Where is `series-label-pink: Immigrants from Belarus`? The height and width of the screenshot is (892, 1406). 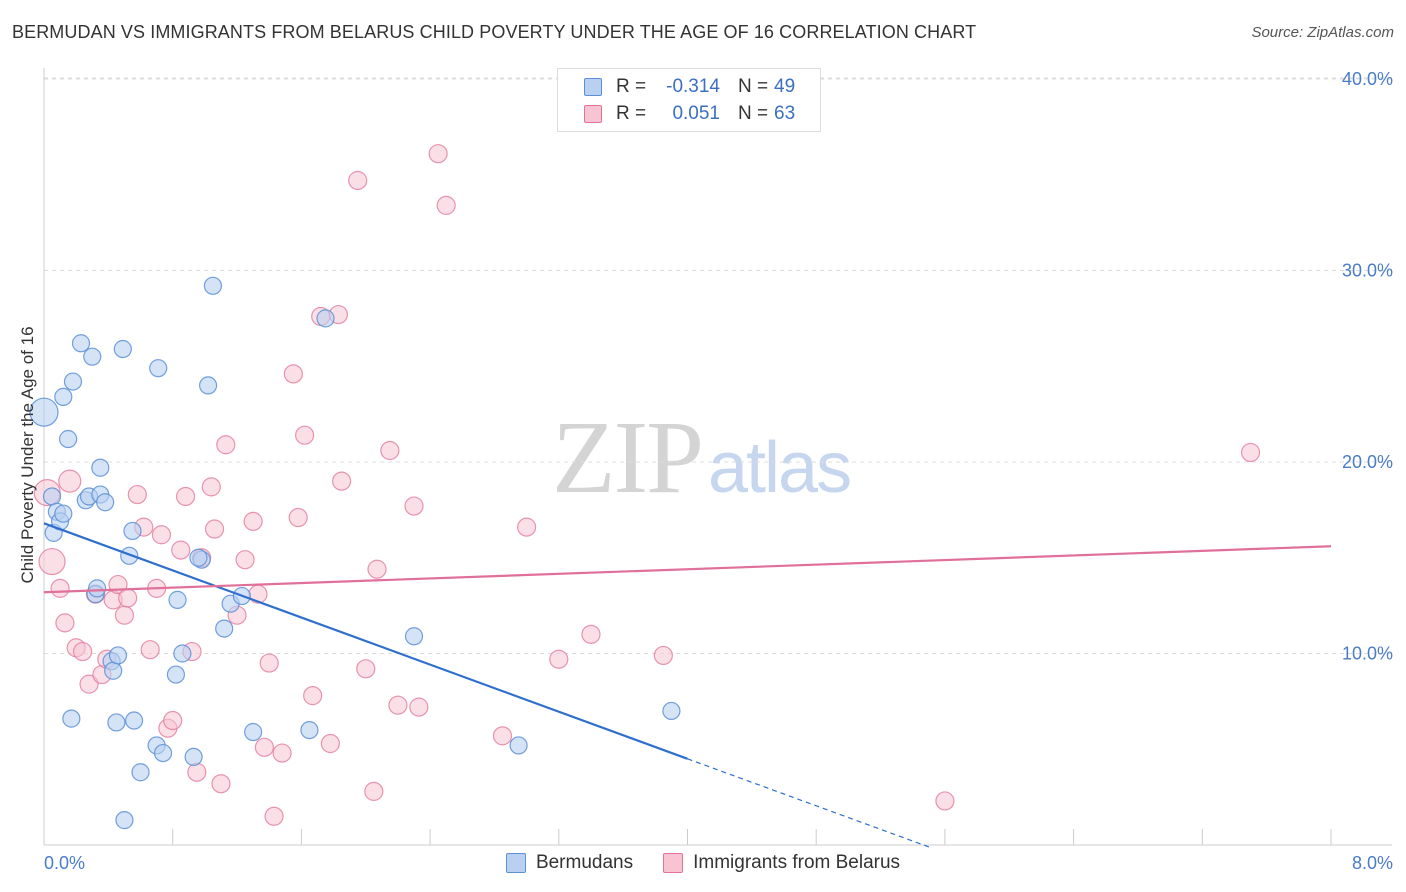 series-label-pink: Immigrants from Belarus is located at coordinates (797, 862).